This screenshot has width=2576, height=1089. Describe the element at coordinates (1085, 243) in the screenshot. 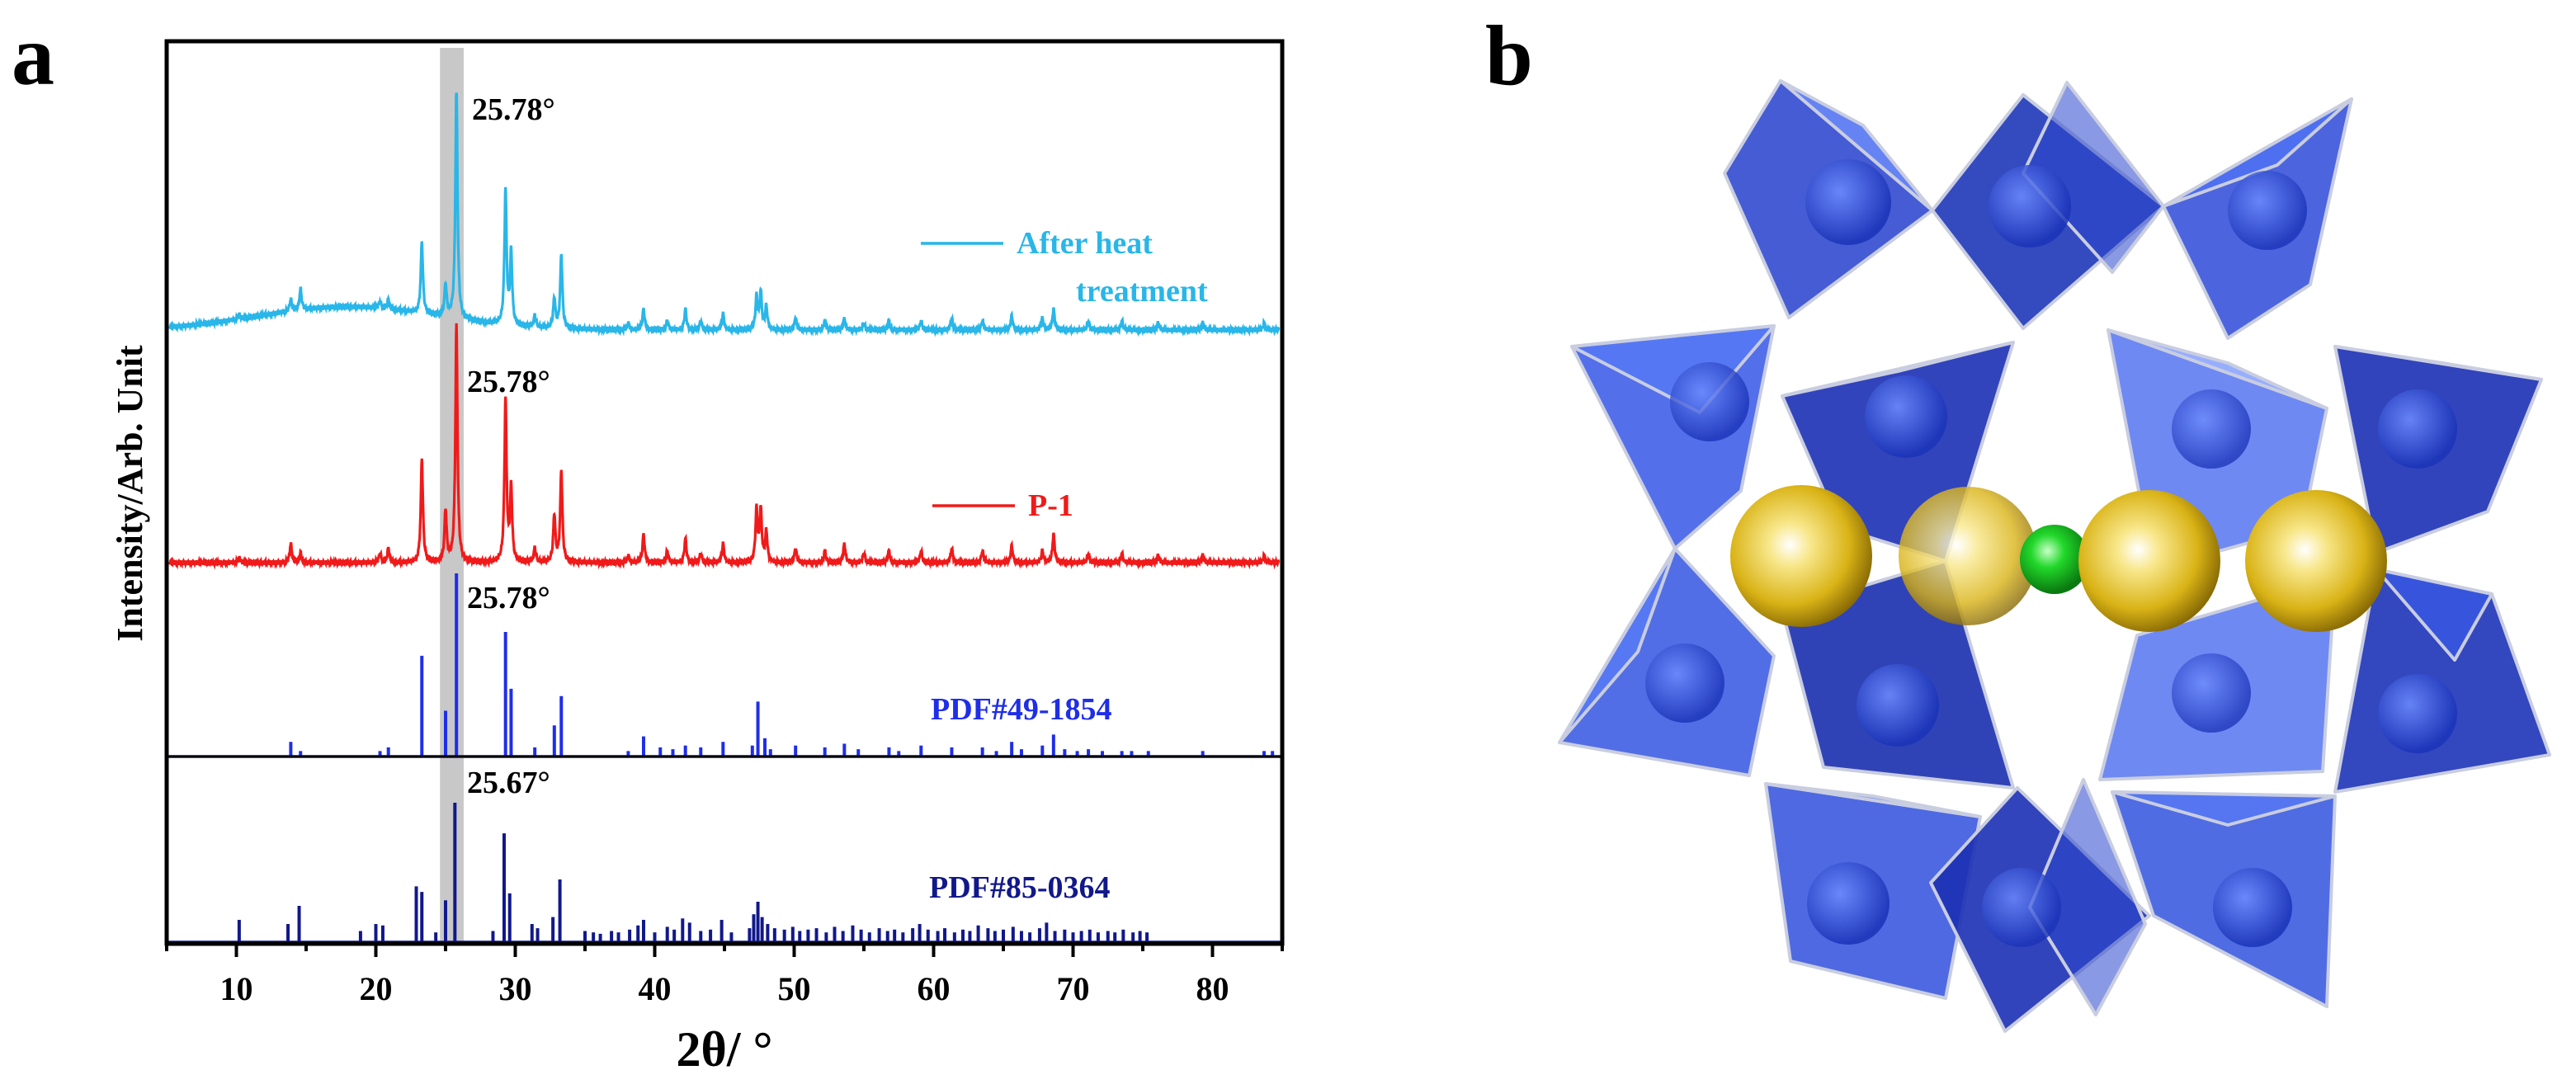

I see `legend-label: After heat` at that location.